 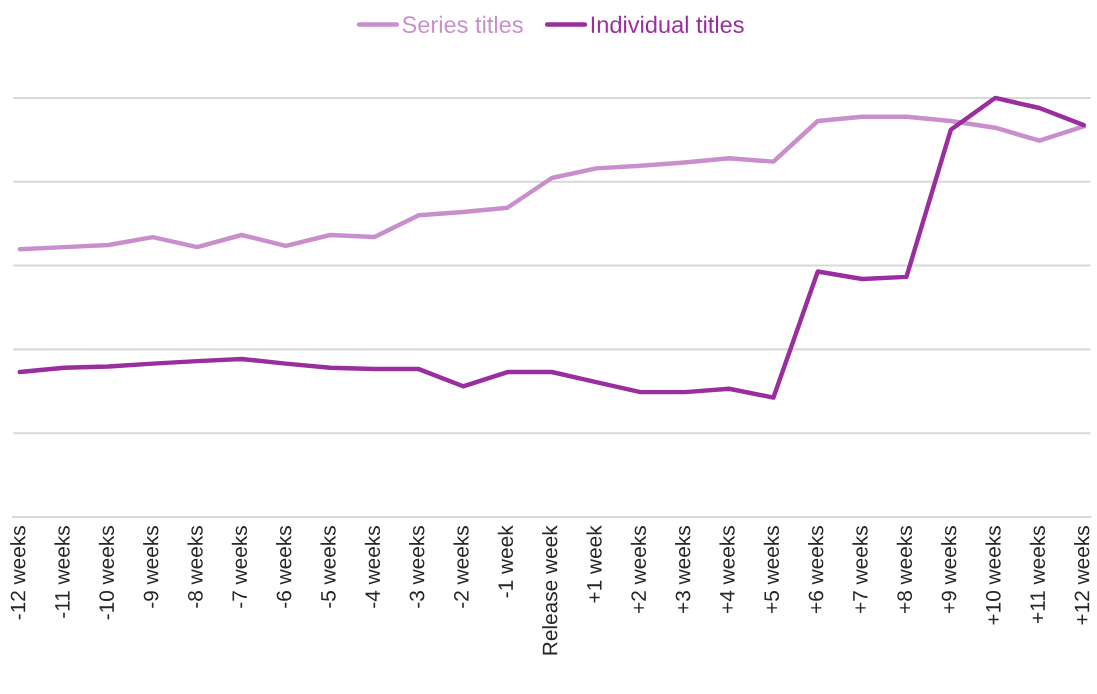 I want to click on x-tick-label: +8 weeks, so click(x=904, y=569).